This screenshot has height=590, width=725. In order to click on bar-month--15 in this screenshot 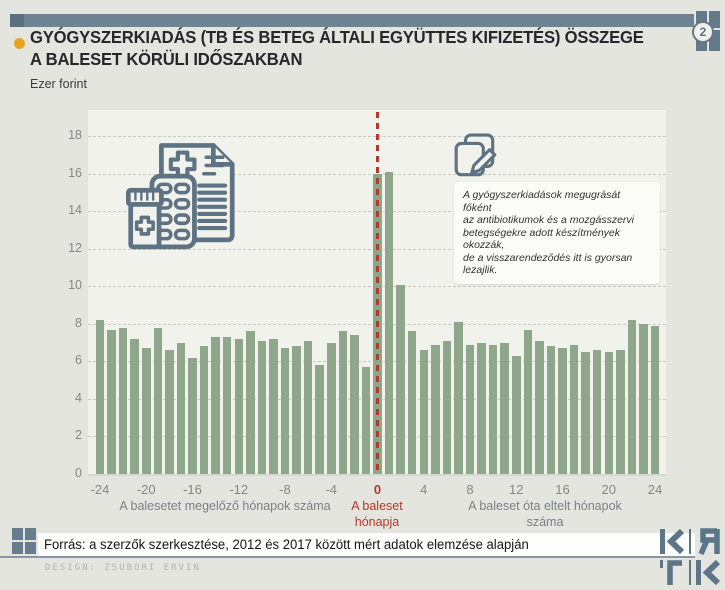, I will do `click(204, 410)`.